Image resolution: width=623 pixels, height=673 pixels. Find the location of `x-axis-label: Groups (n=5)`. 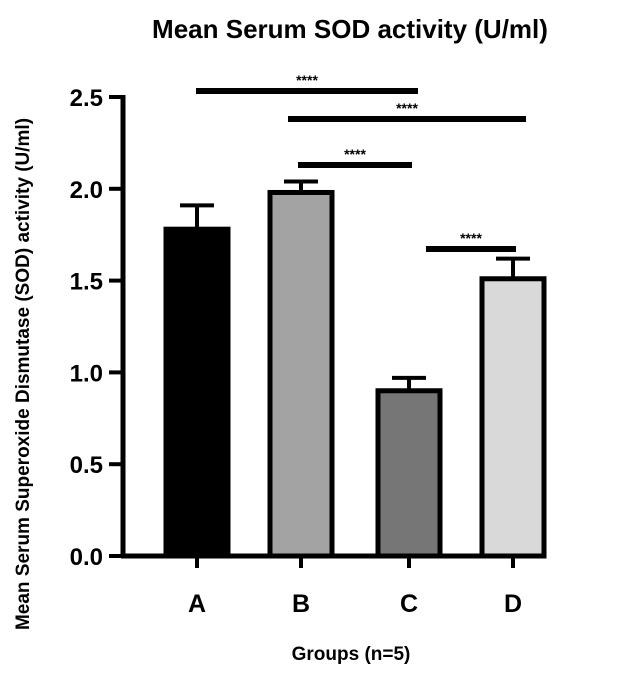

x-axis-label: Groups (n=5) is located at coordinates (351, 654).